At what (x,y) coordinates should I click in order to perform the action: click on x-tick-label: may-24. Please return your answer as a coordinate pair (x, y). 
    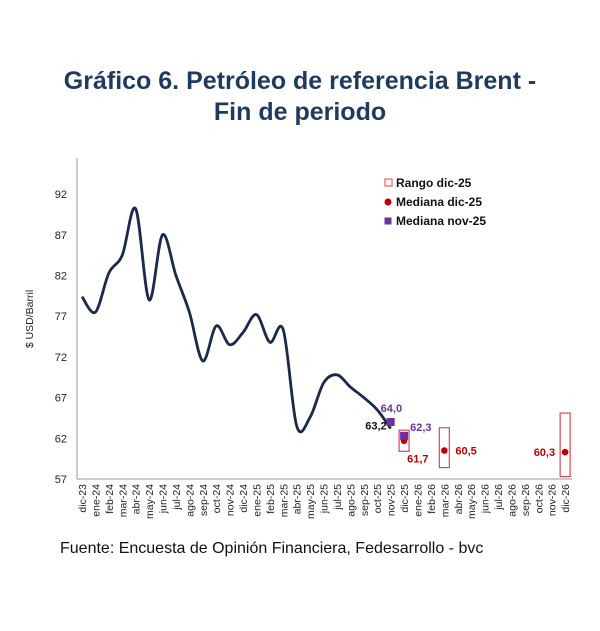
    Looking at the image, I should click on (150, 501).